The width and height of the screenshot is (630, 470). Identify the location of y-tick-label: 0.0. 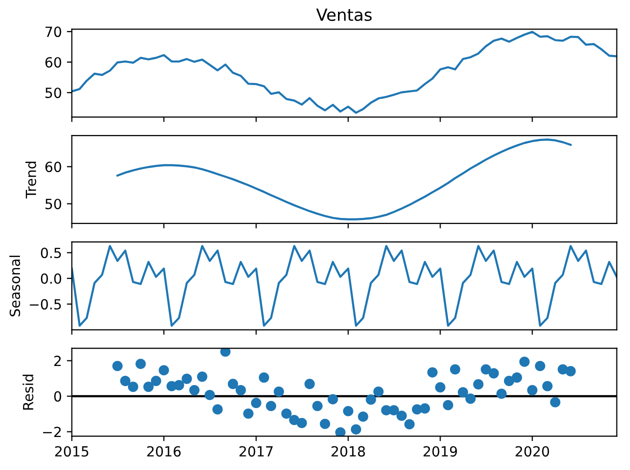
(51, 278).